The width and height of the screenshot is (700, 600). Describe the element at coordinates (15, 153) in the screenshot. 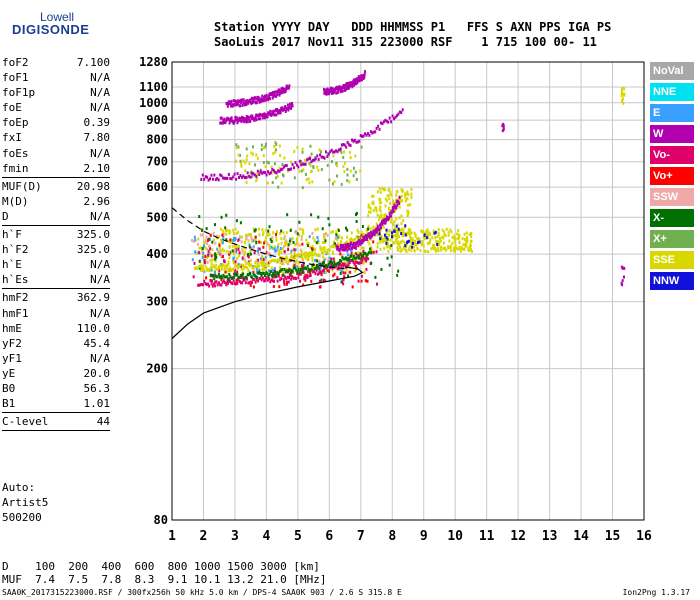

I see `param-name: foEs` at that location.